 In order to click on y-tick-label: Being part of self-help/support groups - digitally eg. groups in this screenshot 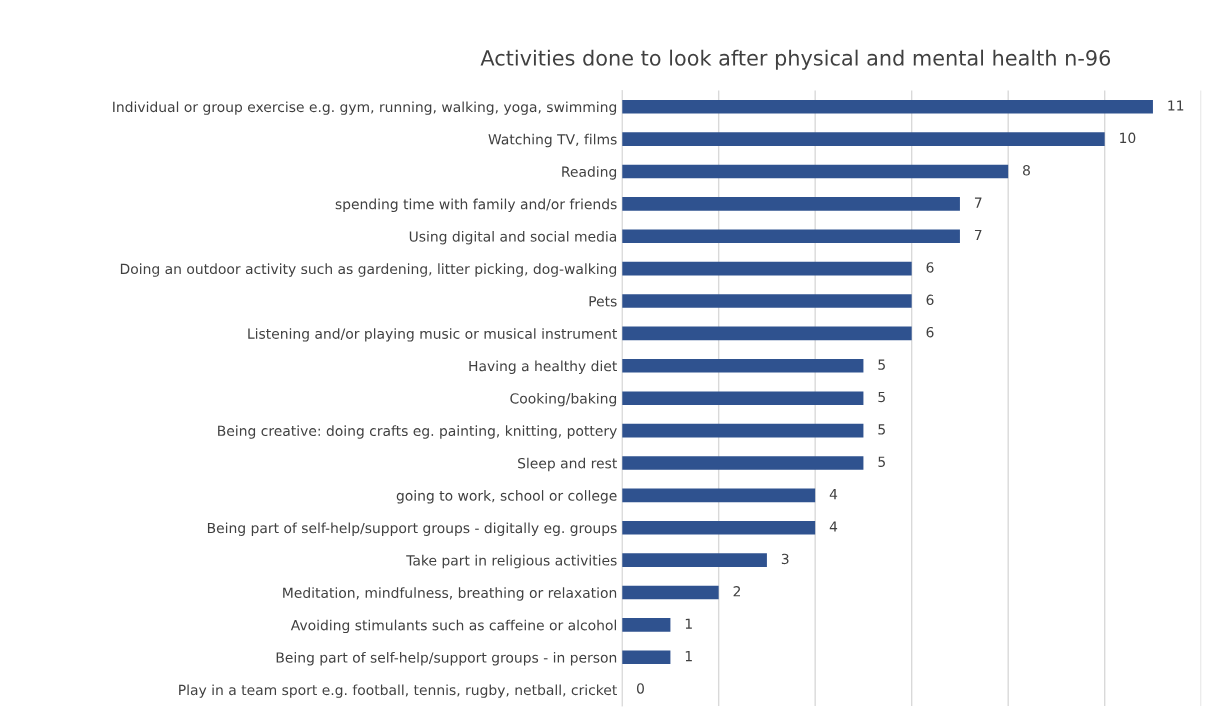, I will do `click(412, 529)`.